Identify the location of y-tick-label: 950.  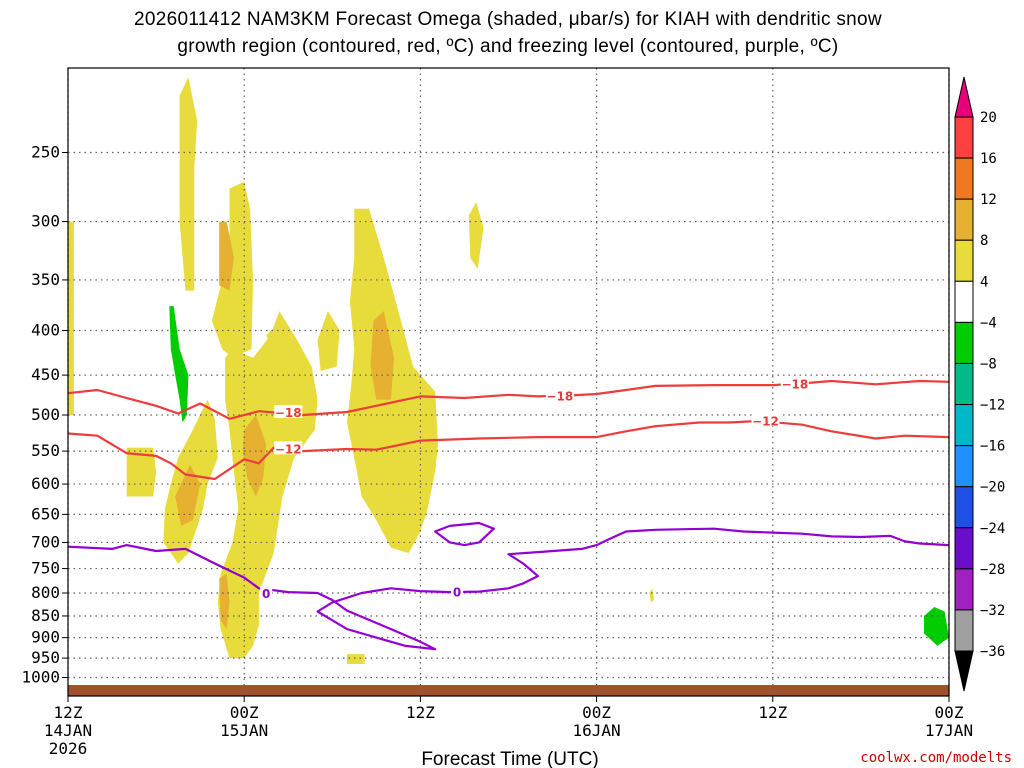
(45, 657).